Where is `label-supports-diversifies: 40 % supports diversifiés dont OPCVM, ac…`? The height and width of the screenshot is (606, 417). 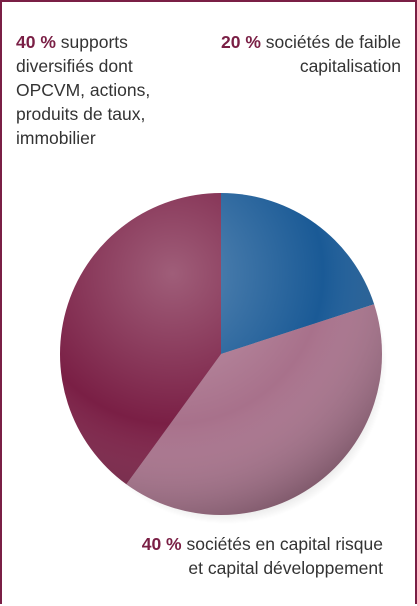 label-supports-diversifies: 40 % supports diversifiés dont OPCVM, ac… is located at coordinates (106, 90).